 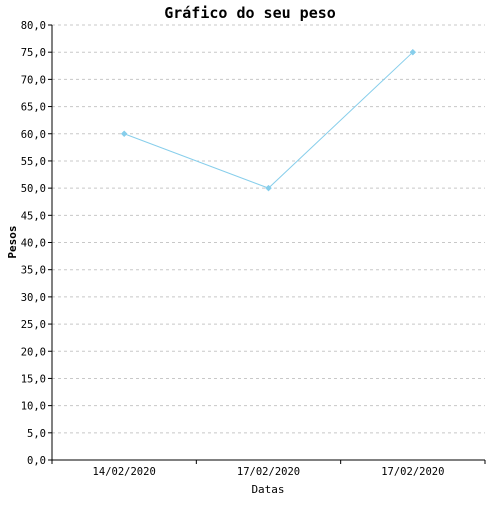 What do you see at coordinates (36, 461) in the screenshot?
I see `y-tick-label: 0,0` at bounding box center [36, 461].